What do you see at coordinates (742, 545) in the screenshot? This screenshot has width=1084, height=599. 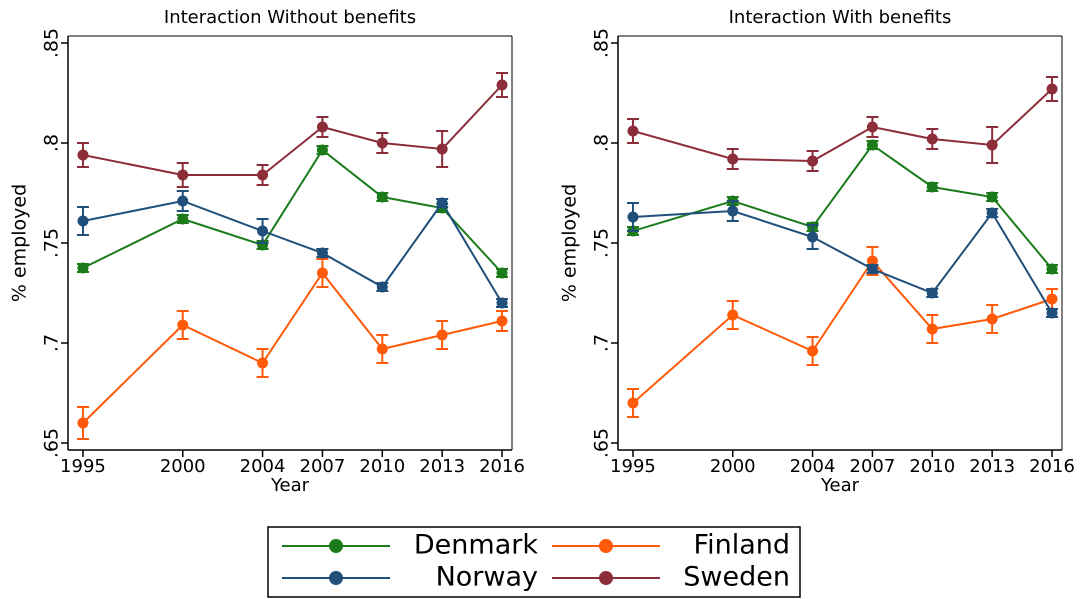 I see `legend-label: Finland` at bounding box center [742, 545].